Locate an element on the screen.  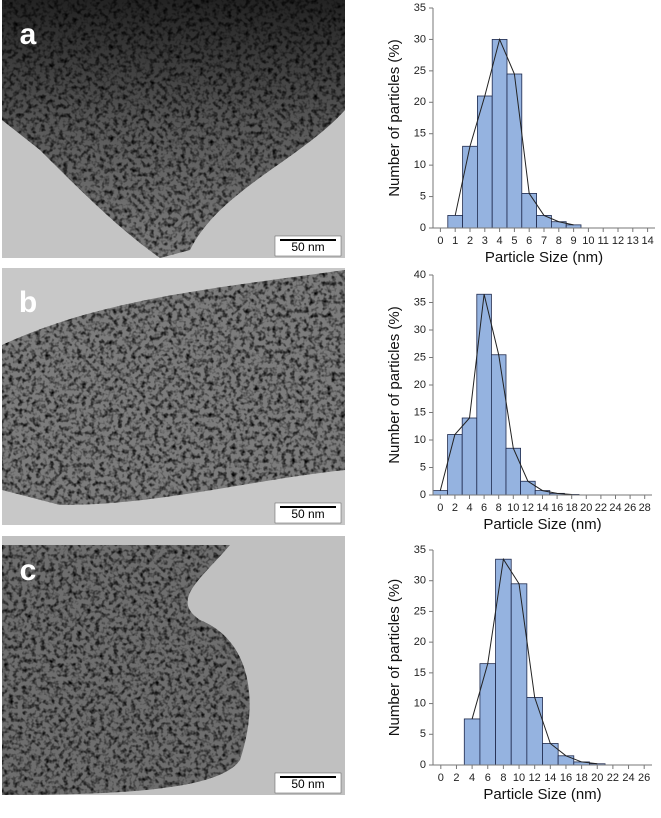
x-tick-label: 1 is located at coordinates (455, 241).